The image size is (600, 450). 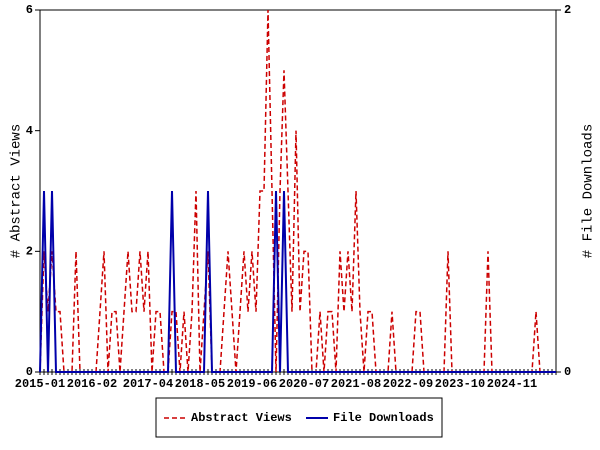 What do you see at coordinates (299, 417) in the screenshot?
I see `legend-box` at bounding box center [299, 417].